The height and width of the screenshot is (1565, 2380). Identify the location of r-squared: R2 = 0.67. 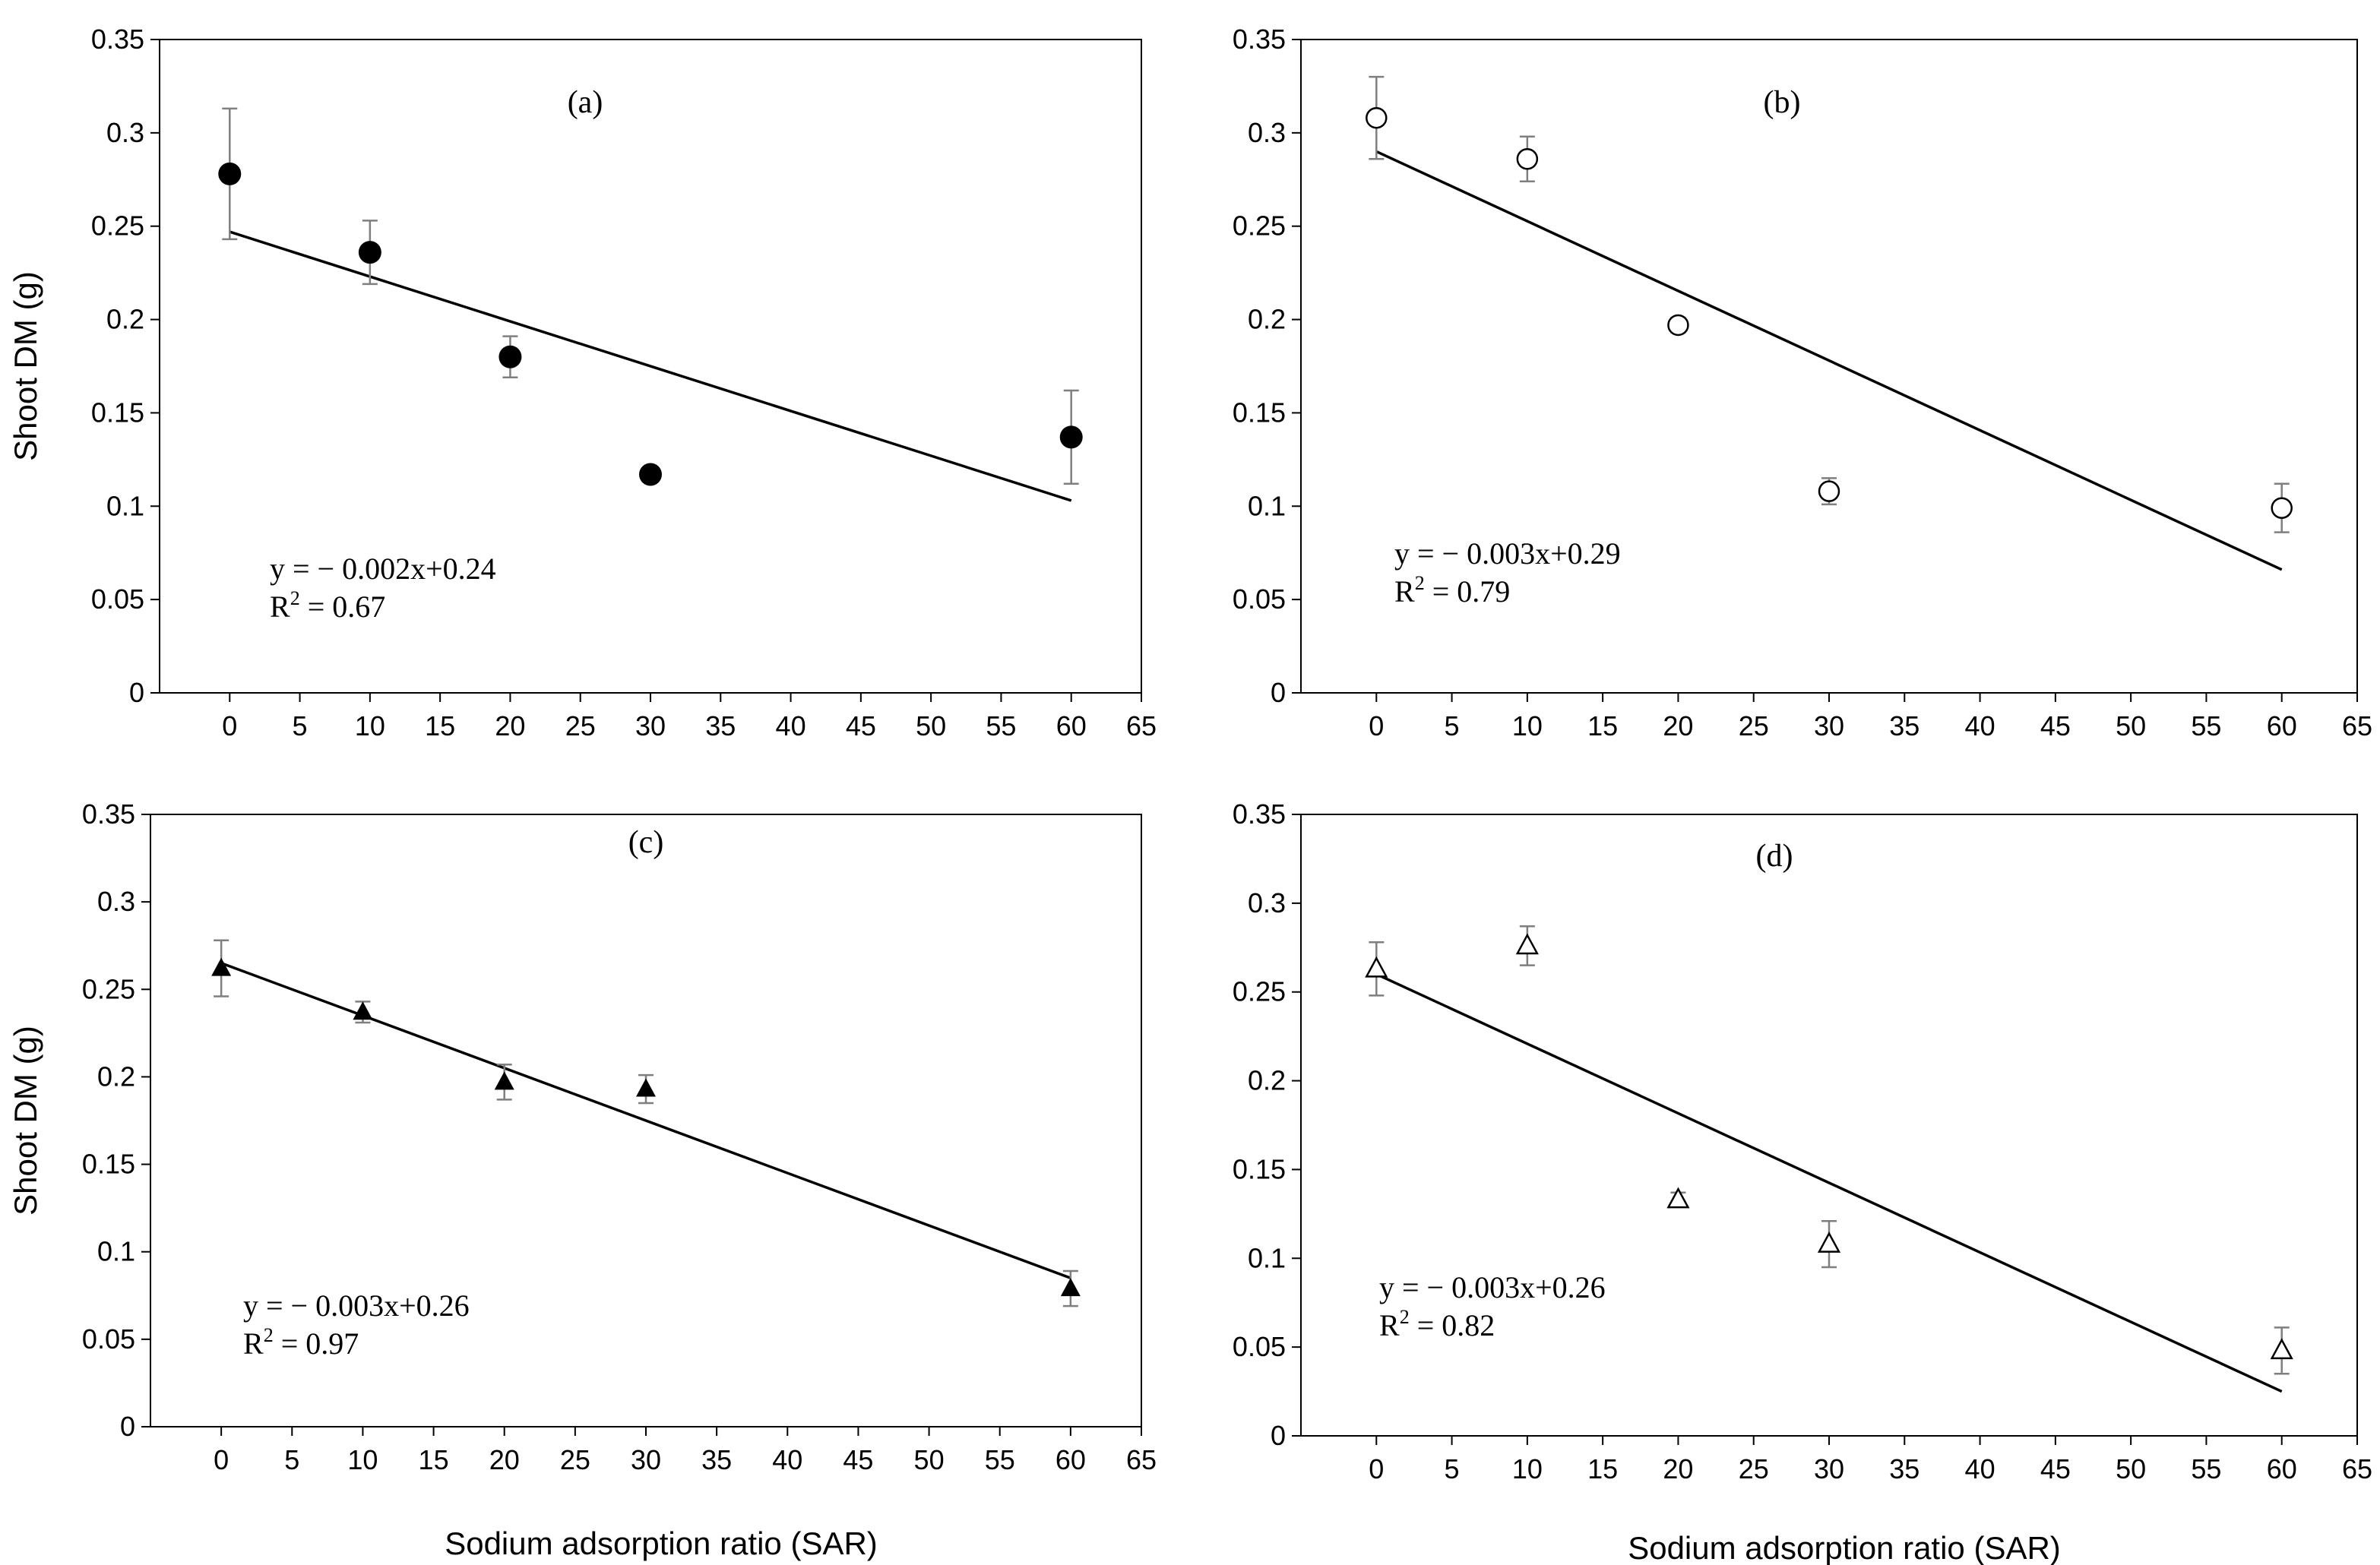
(327, 605).